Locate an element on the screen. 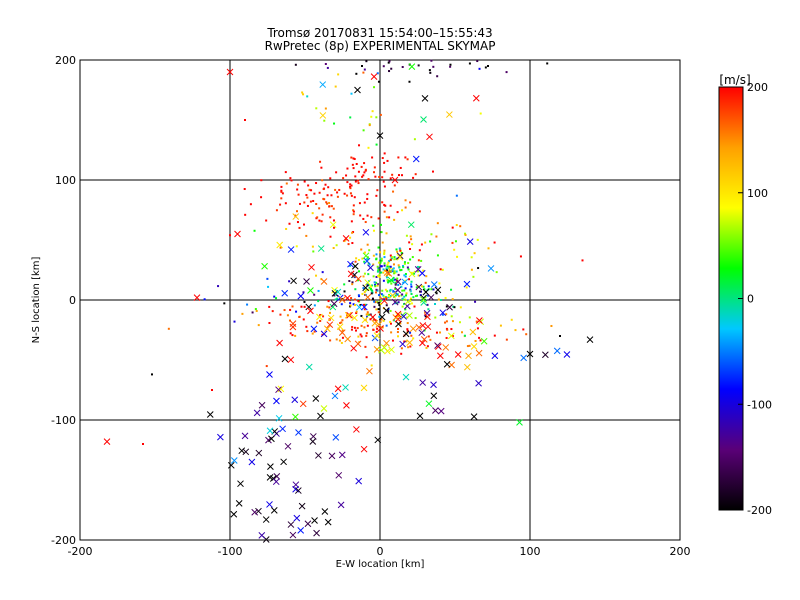 This screenshot has height=600, width=800. y-tick-label: 200 is located at coordinates (65, 60).